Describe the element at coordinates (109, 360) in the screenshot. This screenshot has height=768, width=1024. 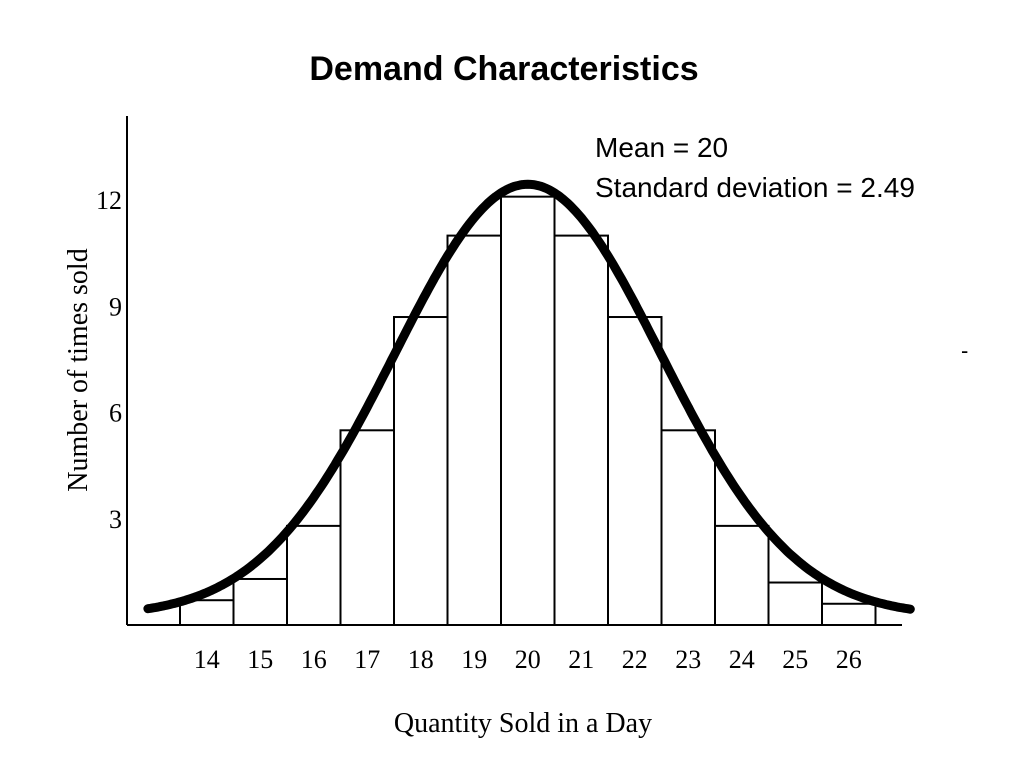
I see `y-tick-labels: 3 6 9 12` at that location.